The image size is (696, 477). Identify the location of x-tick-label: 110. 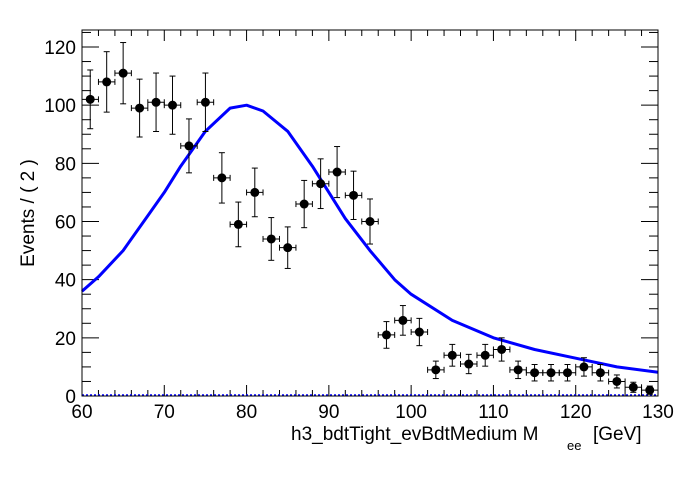
(493, 412).